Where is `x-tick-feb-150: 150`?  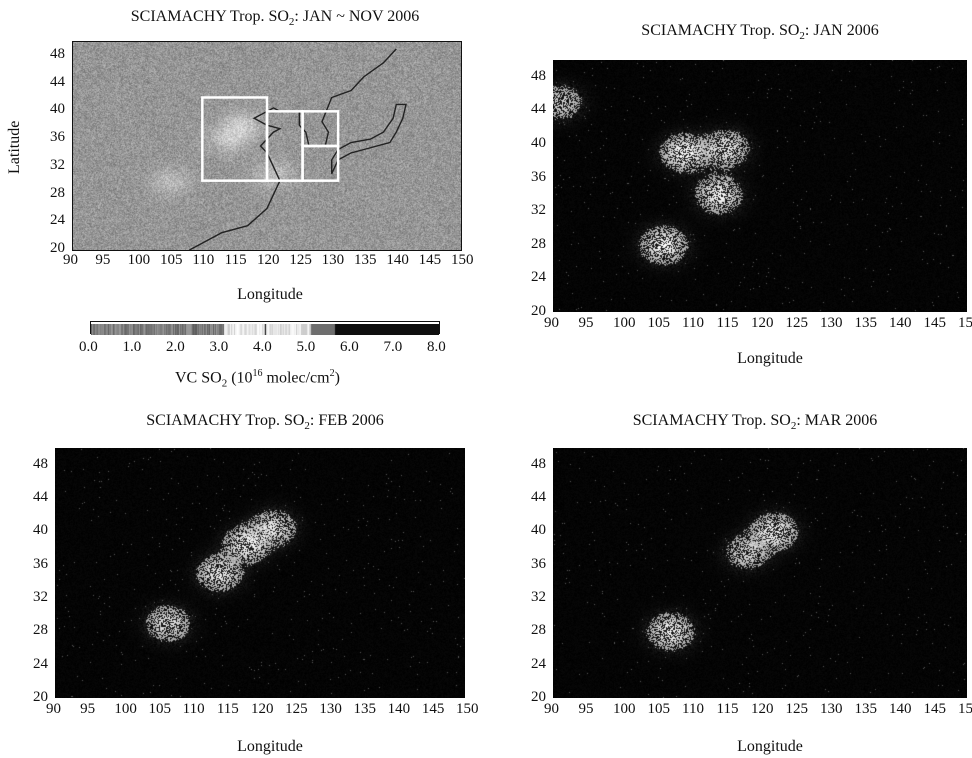 x-tick-feb-150: 150 is located at coordinates (467, 709).